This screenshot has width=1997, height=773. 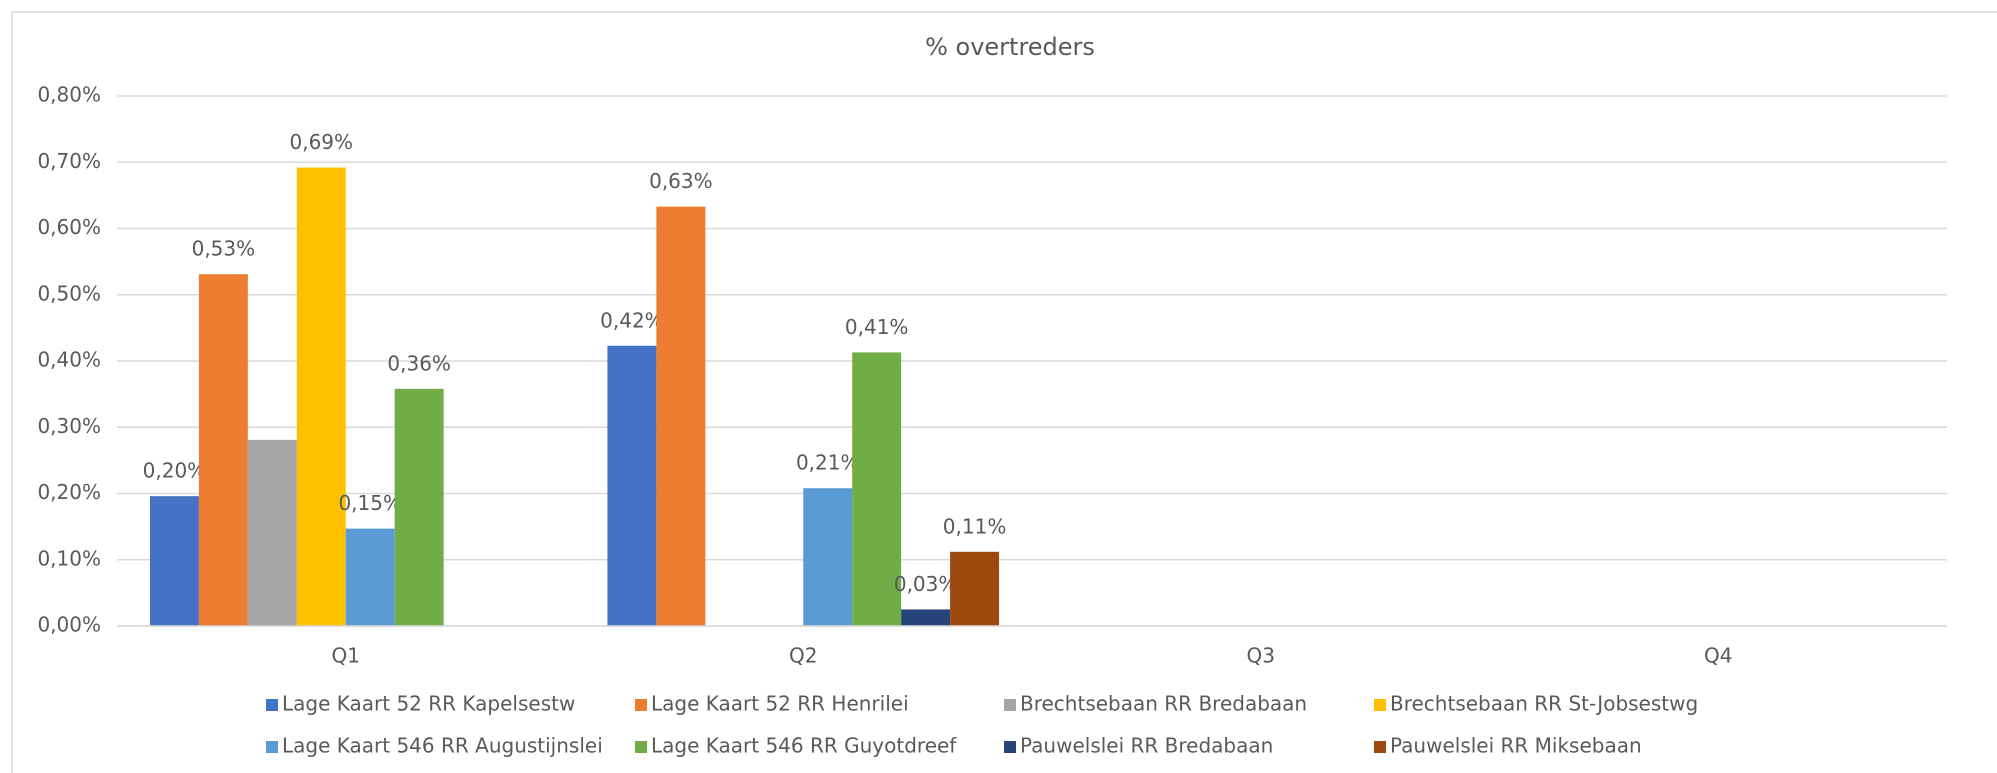 I want to click on data-label: 0,36%, so click(x=419, y=363).